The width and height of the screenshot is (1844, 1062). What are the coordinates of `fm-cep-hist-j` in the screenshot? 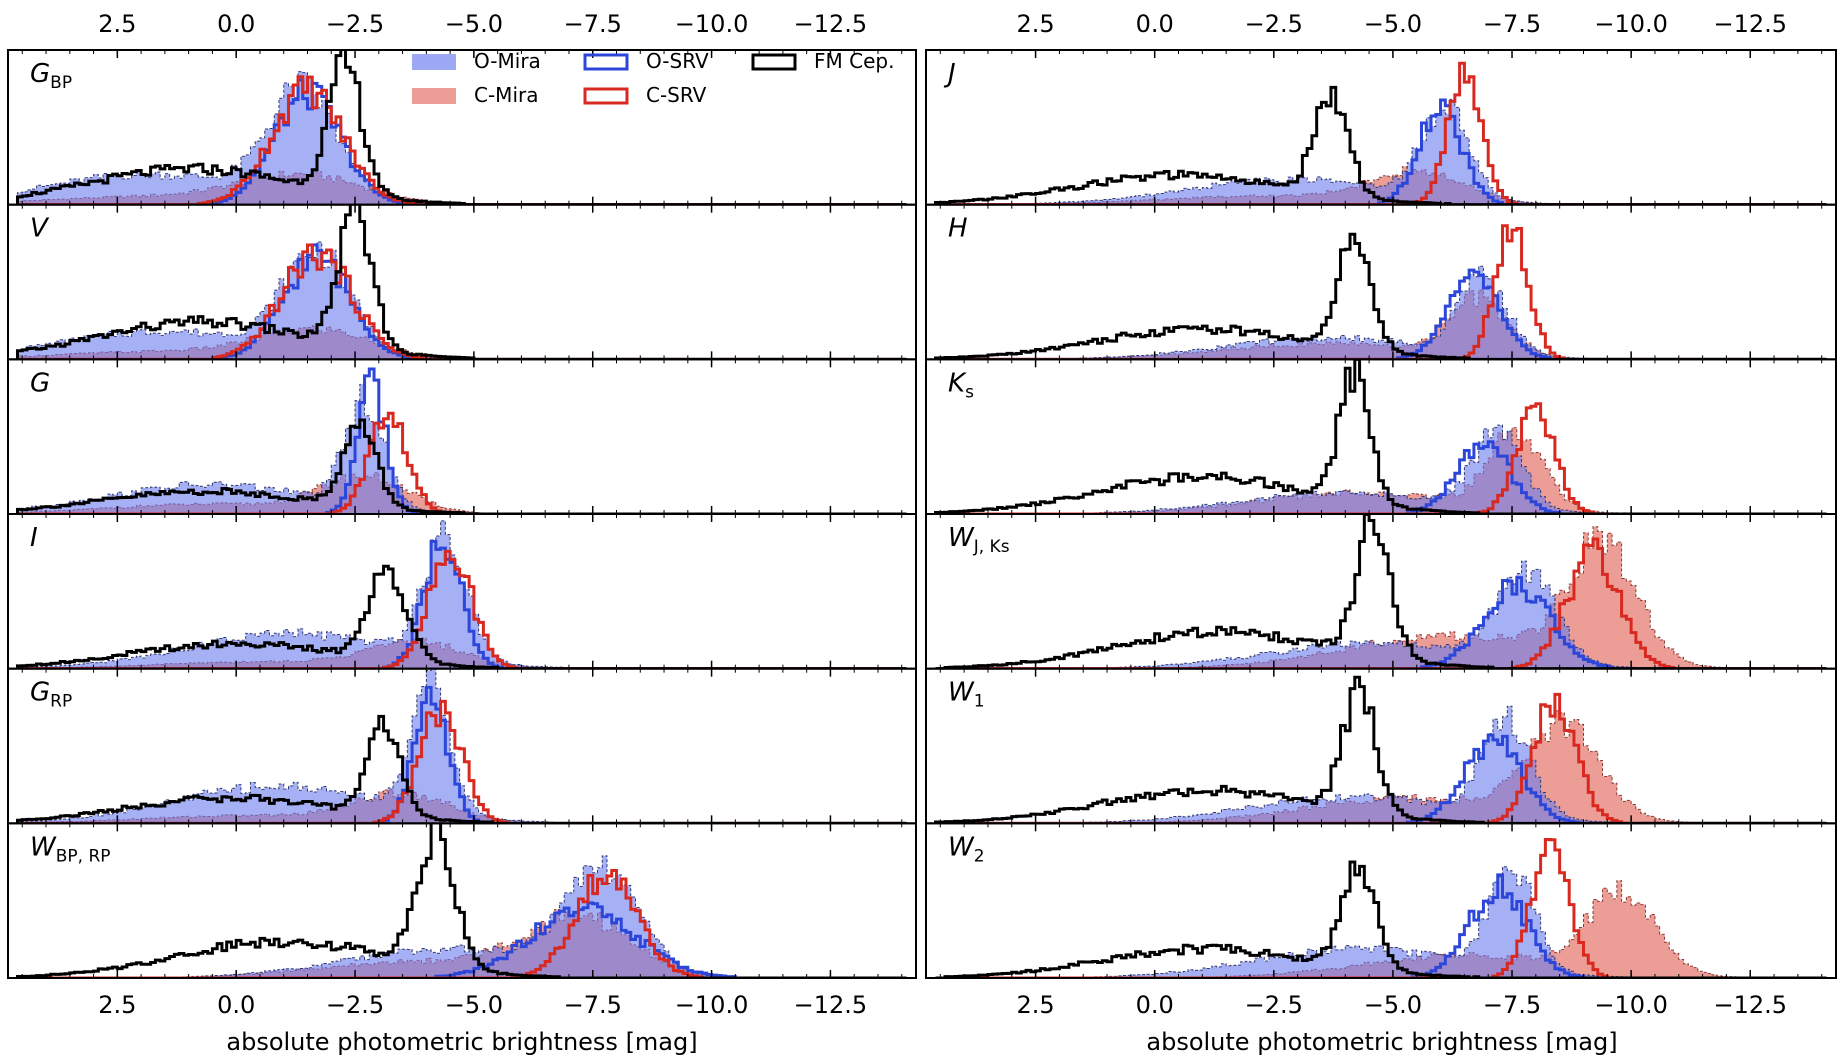 It's located at (1380, 145).